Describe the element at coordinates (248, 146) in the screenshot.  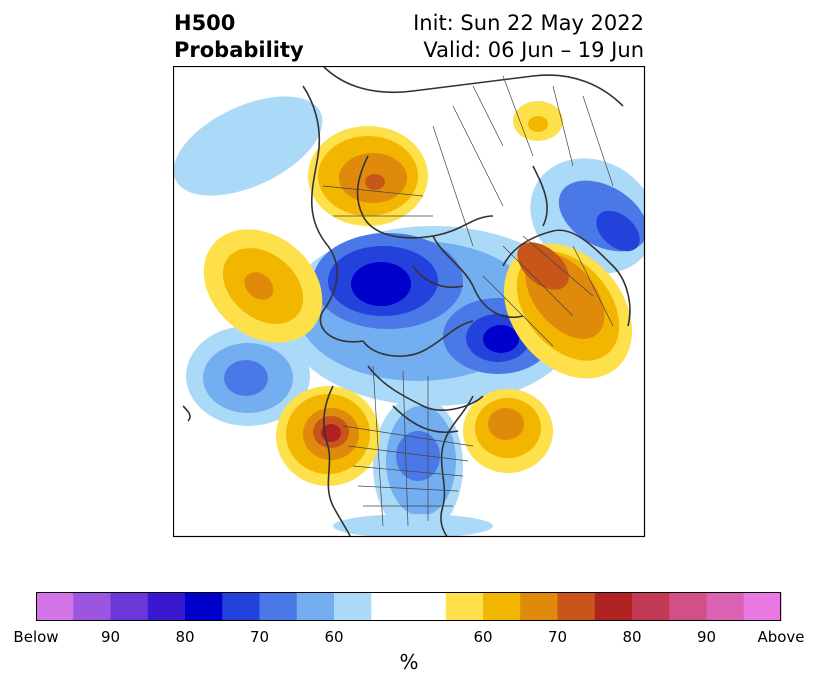
I see `below-normal-region-northpacific` at that location.